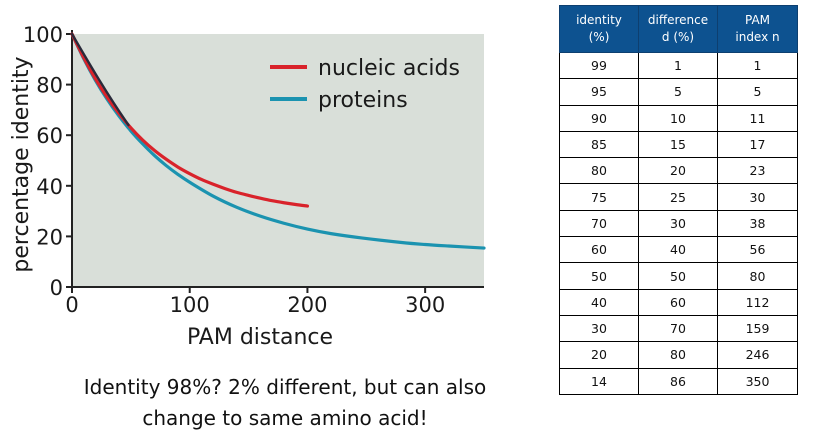  Describe the element at coordinates (757, 197) in the screenshot. I see `cell-pam-index: 30` at that location.